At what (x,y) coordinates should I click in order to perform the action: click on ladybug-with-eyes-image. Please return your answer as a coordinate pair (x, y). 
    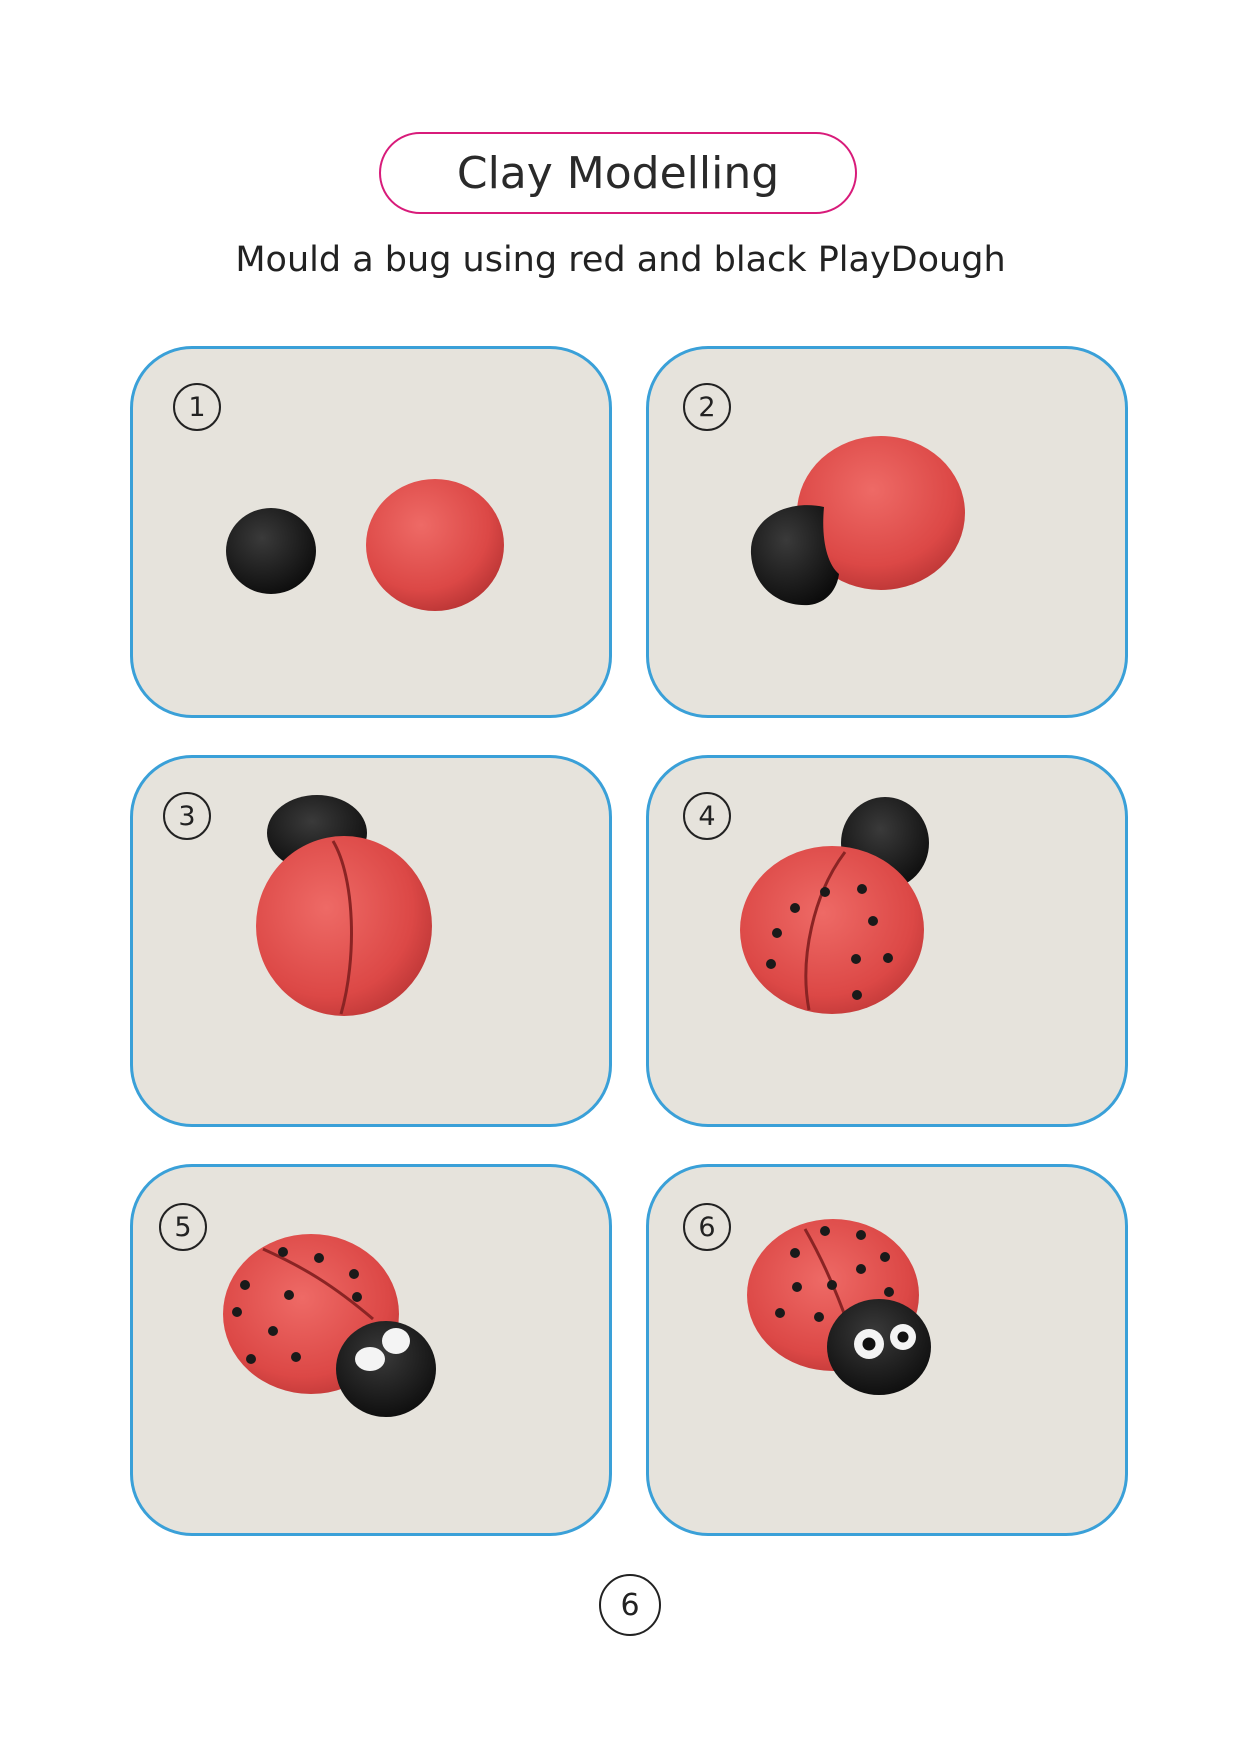
    Looking at the image, I should click on (329, 1325).